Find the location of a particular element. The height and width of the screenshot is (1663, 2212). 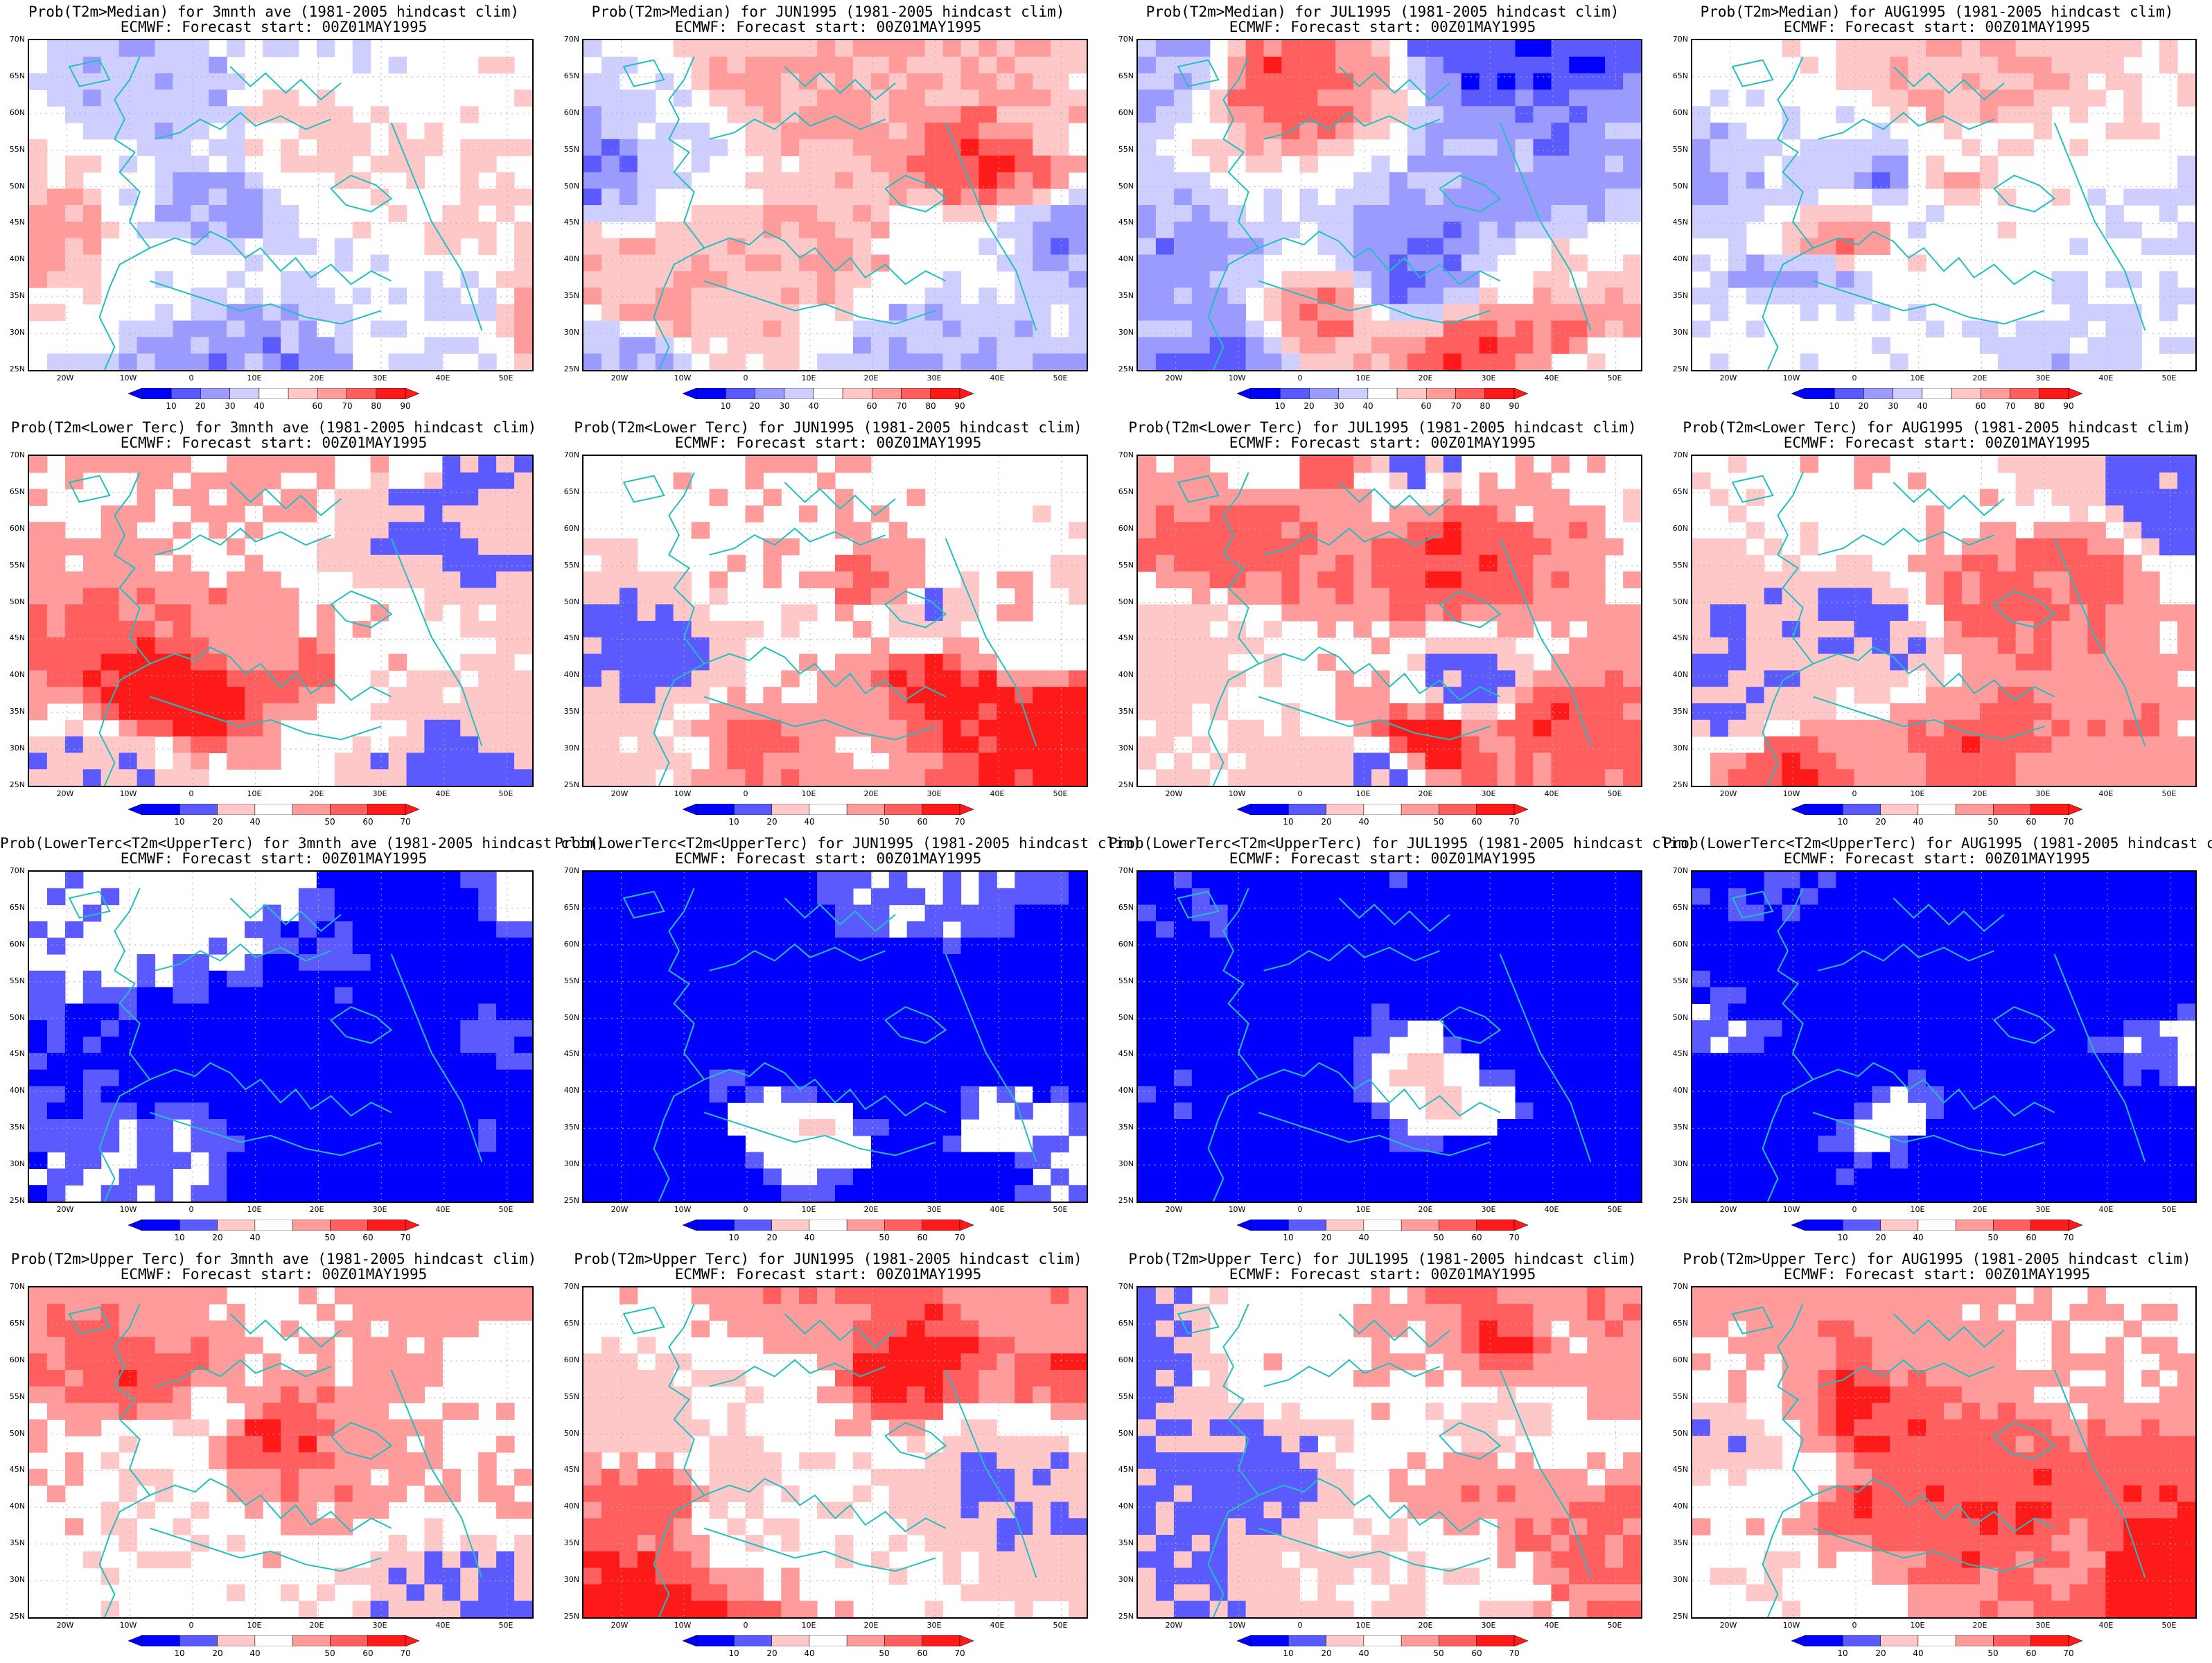

longitude-label: 10E is located at coordinates (254, 794).